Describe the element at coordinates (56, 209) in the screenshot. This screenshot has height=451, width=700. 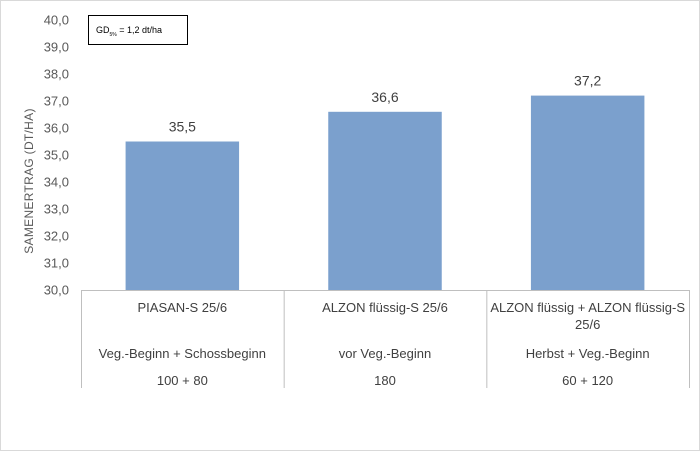
I see `y-tick-label: 33,0` at that location.